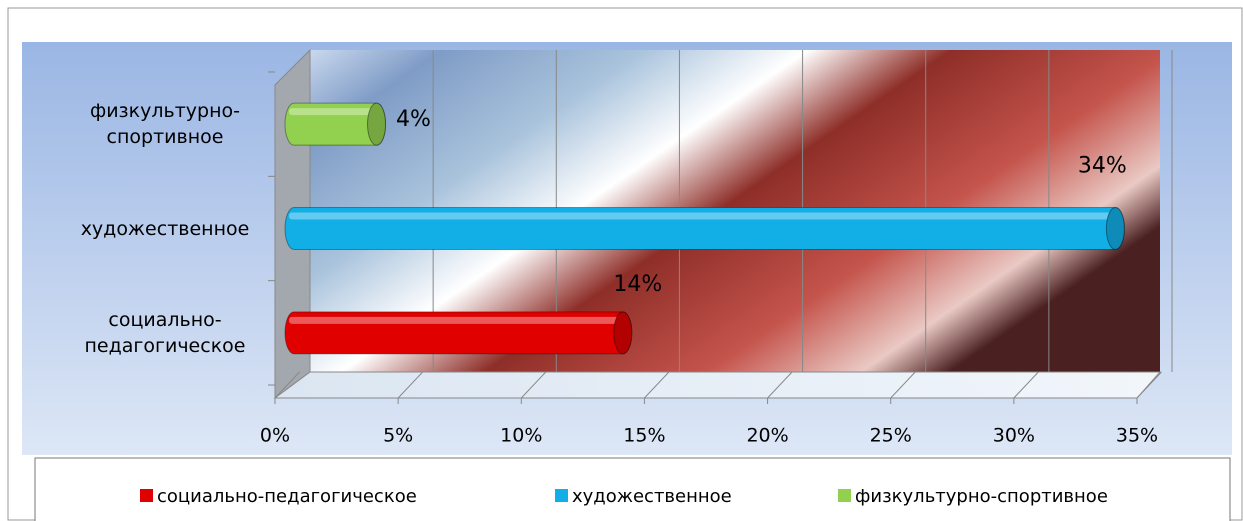 The image size is (1243, 521). I want to click on y-tick-label: физкультурно-спортивное, so click(165, 124).